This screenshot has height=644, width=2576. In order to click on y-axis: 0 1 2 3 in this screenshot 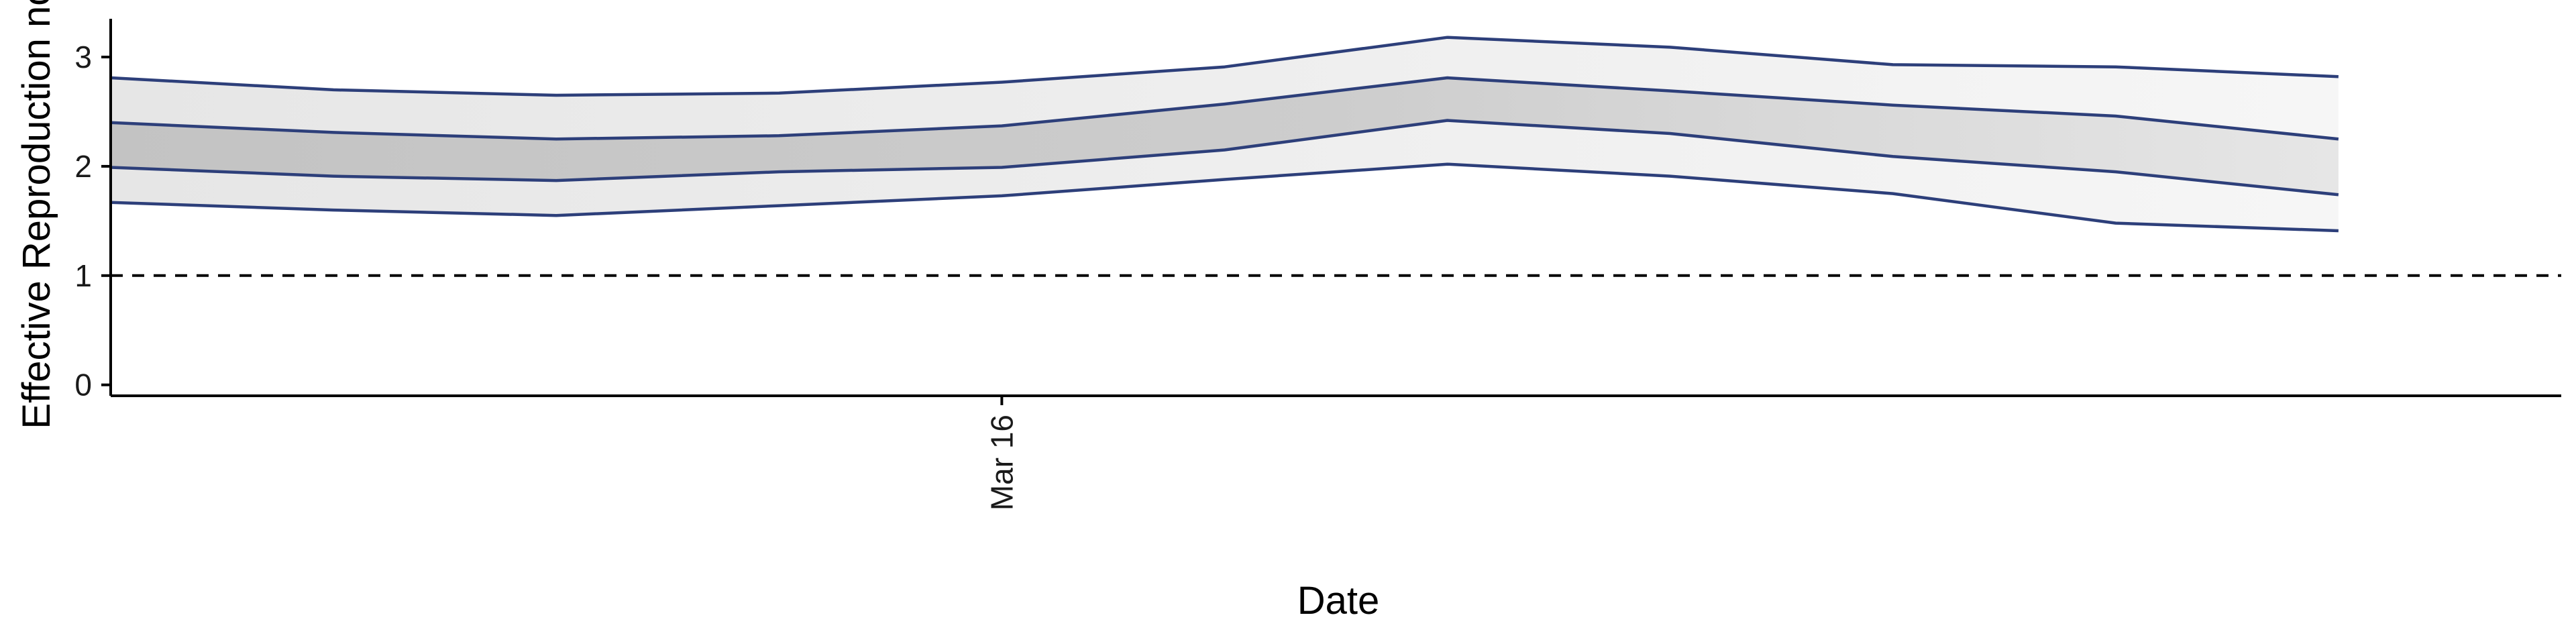, I will do `click(93, 210)`.